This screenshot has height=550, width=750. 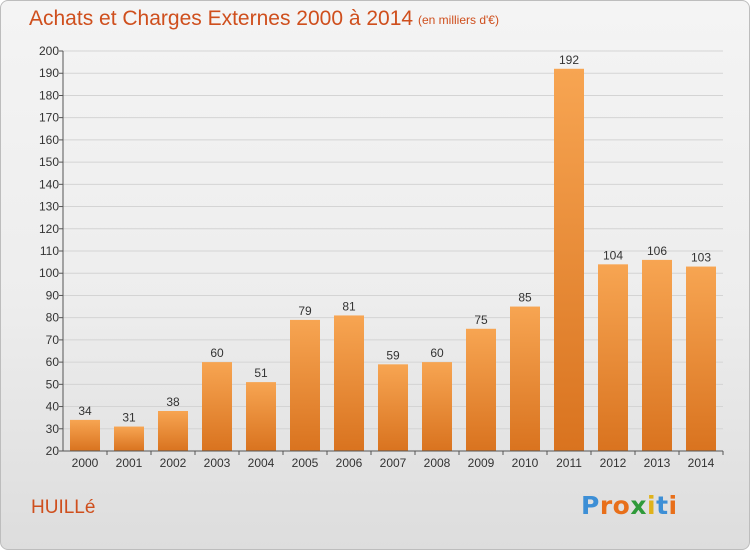 I want to click on x-tick-label: 2012, so click(x=613, y=463).